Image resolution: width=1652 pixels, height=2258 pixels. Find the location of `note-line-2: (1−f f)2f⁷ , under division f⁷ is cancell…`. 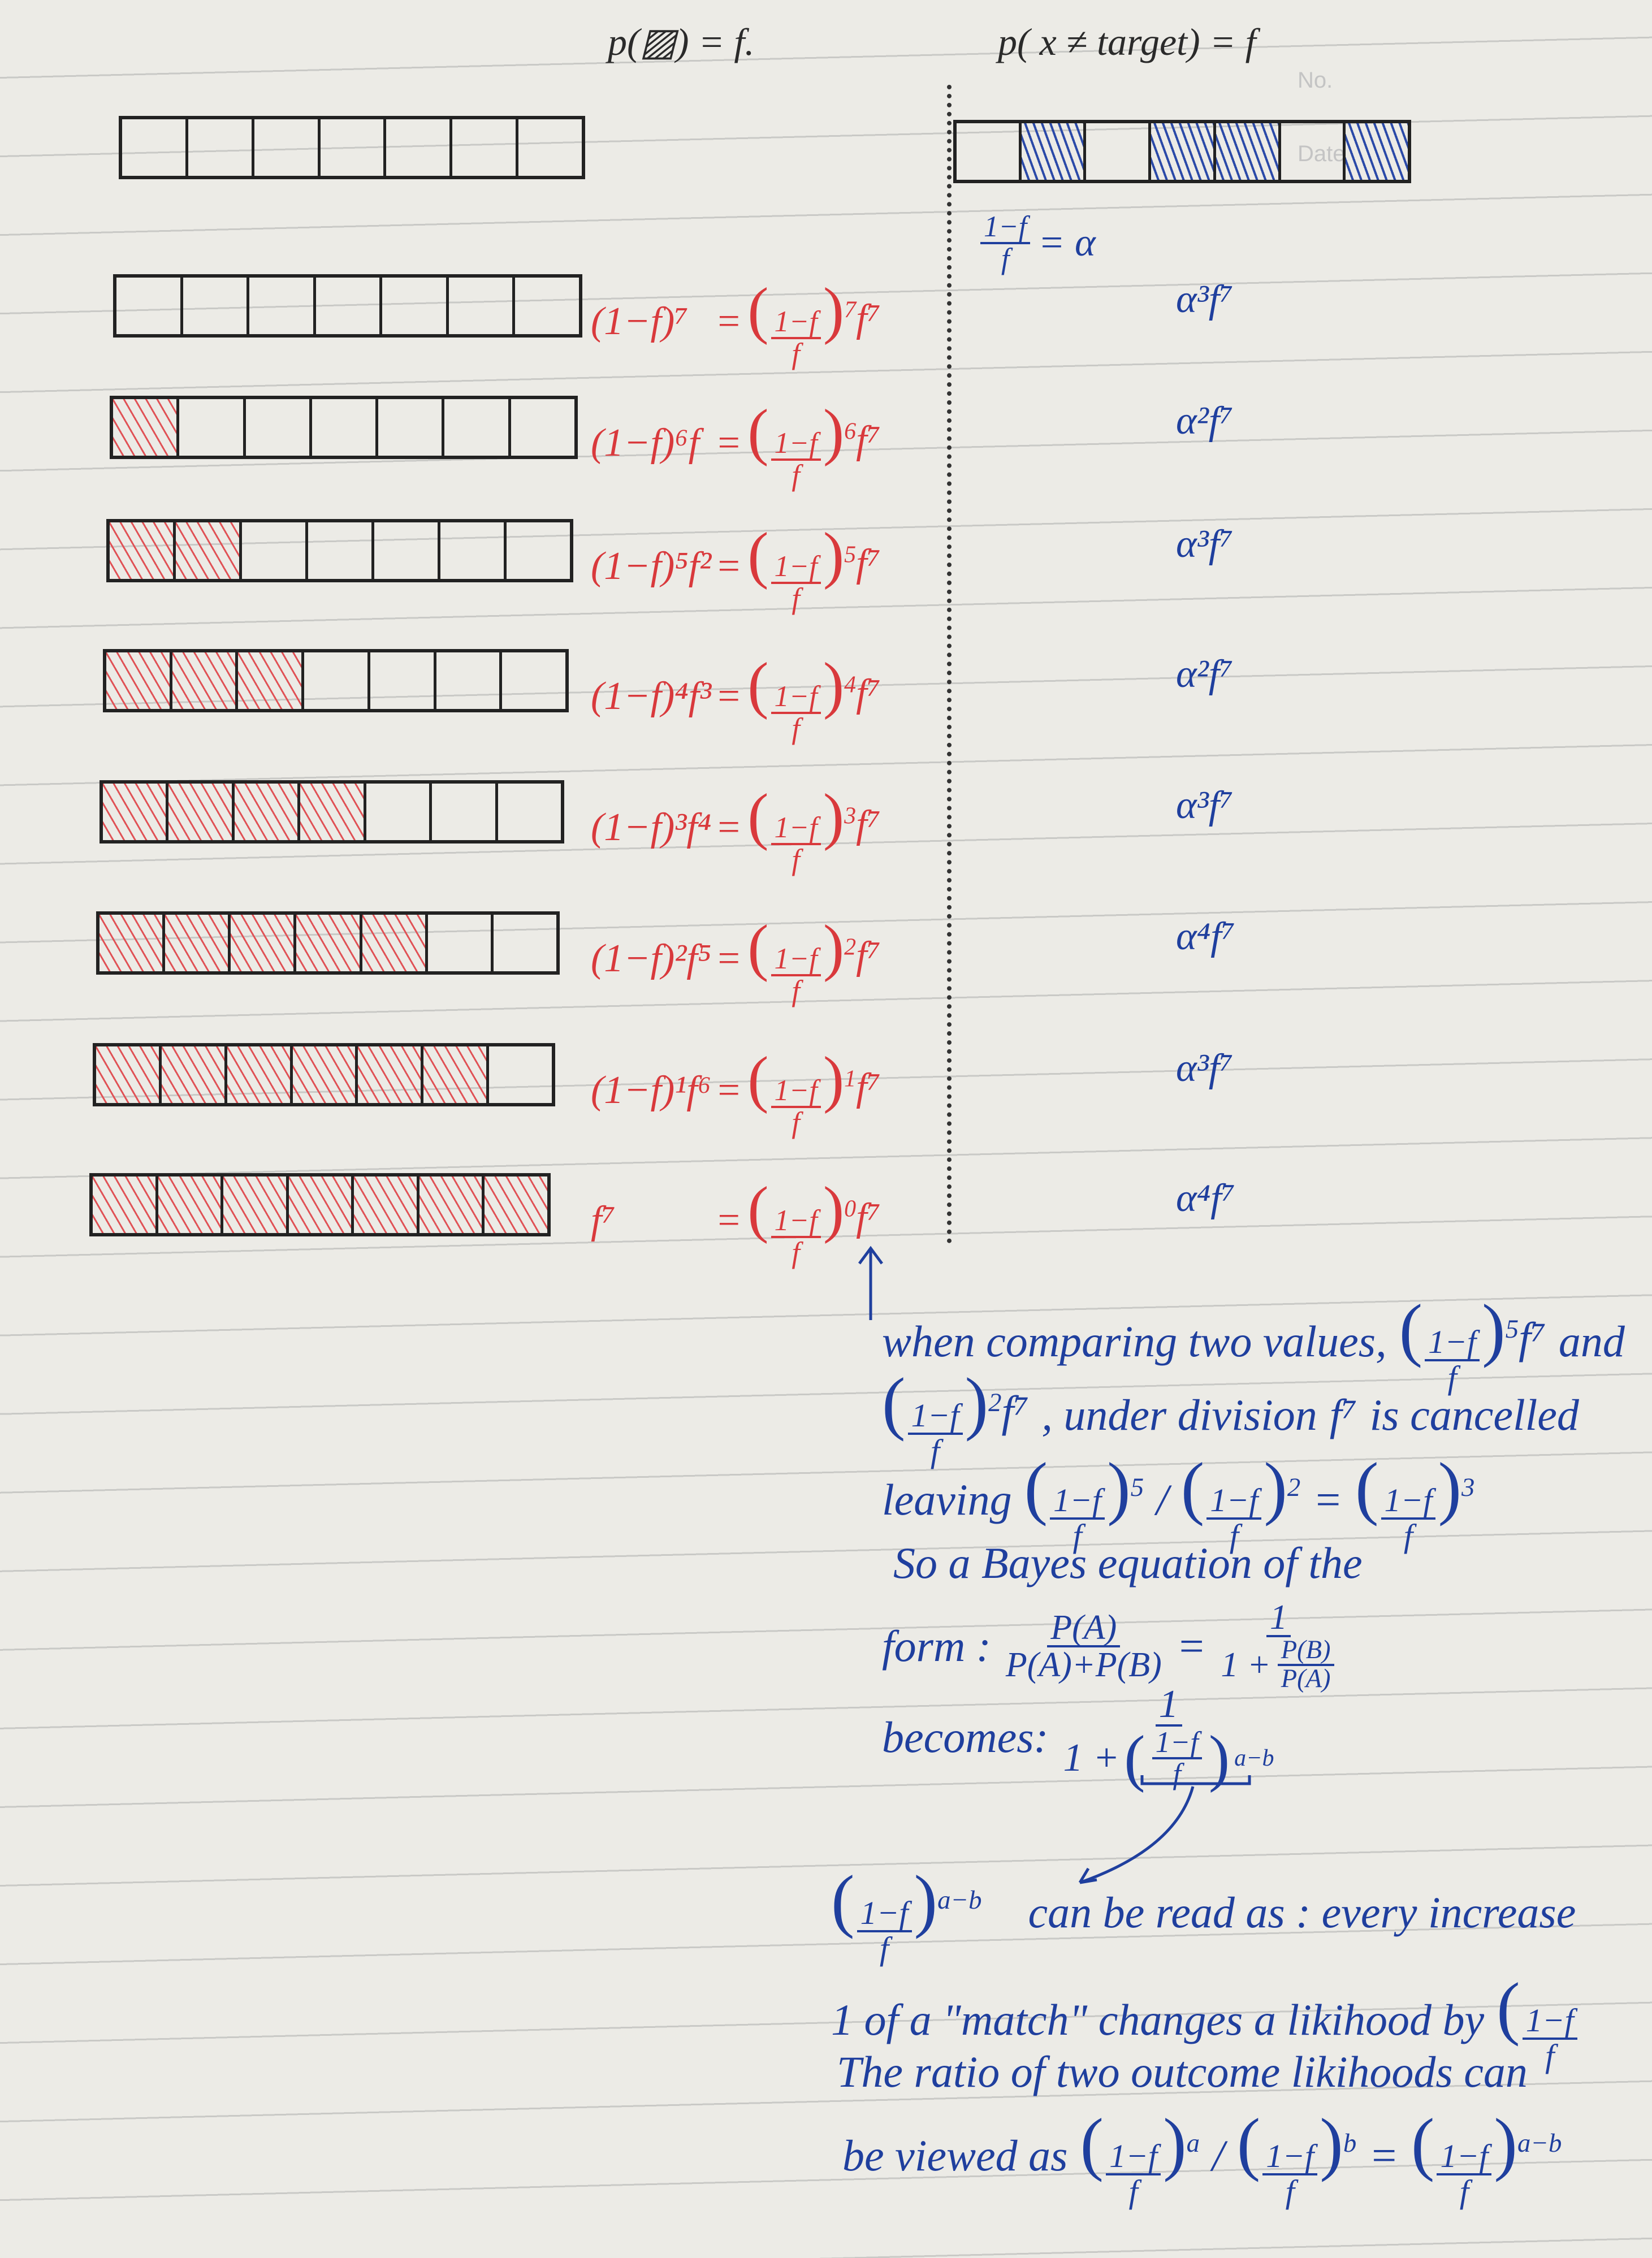

note-line-2: (1−f f)2f⁷ , under division f⁷ is cancell… is located at coordinates (1230, 1417).